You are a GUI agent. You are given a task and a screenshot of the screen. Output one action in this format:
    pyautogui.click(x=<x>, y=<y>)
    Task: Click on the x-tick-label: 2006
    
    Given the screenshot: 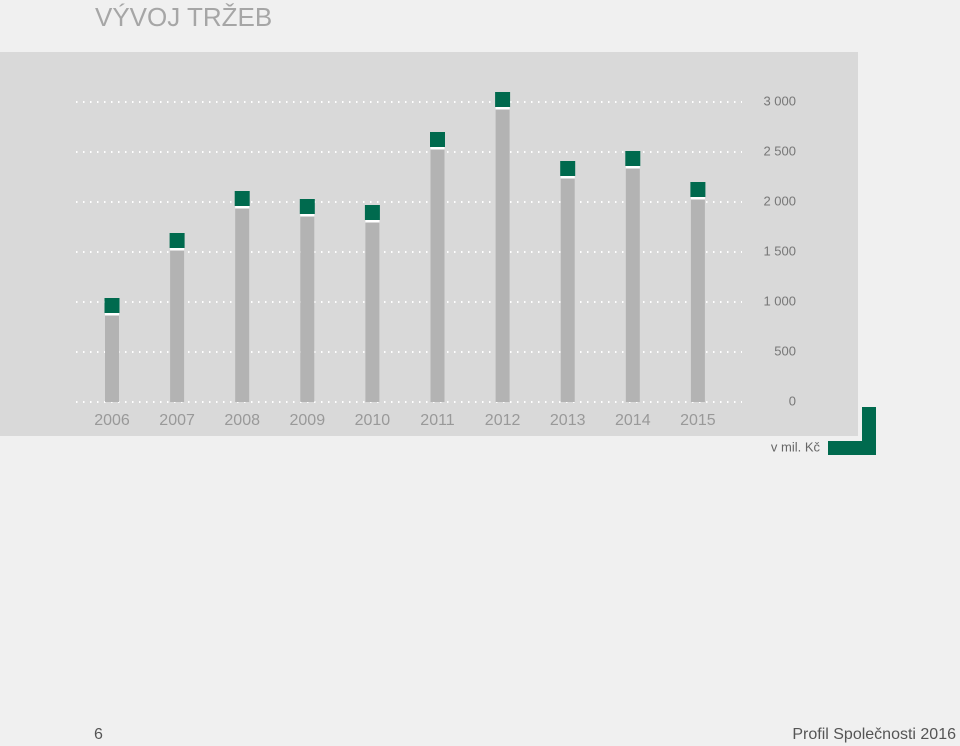 What is the action you would take?
    pyautogui.click(x=112, y=420)
    